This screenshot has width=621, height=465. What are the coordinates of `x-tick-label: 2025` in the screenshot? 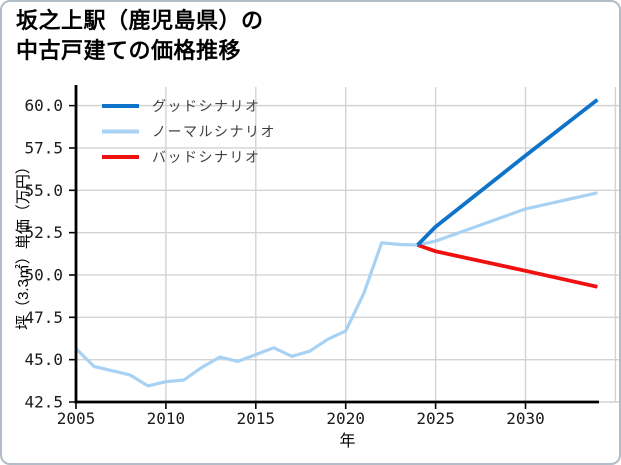 It's located at (435, 418).